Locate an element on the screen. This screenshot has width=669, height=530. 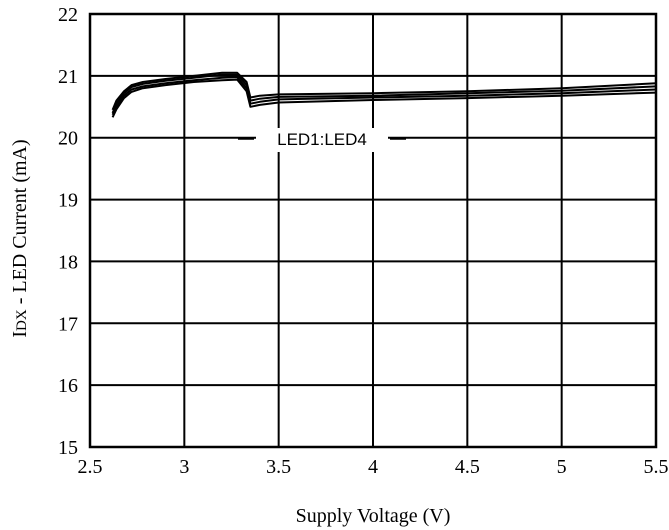
x-tick-label: 4 is located at coordinates (373, 467).